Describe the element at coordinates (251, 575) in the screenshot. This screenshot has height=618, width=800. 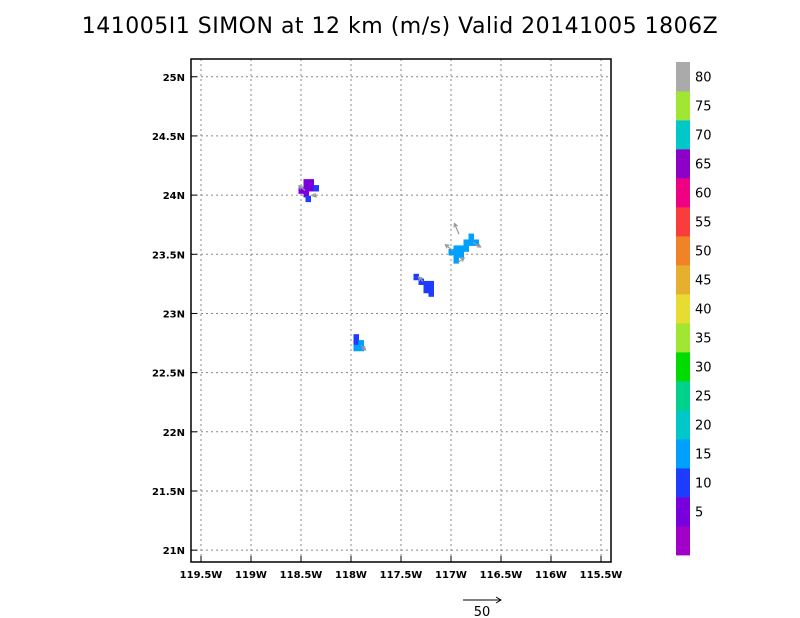
I see `x-tick-label: 119W` at that location.